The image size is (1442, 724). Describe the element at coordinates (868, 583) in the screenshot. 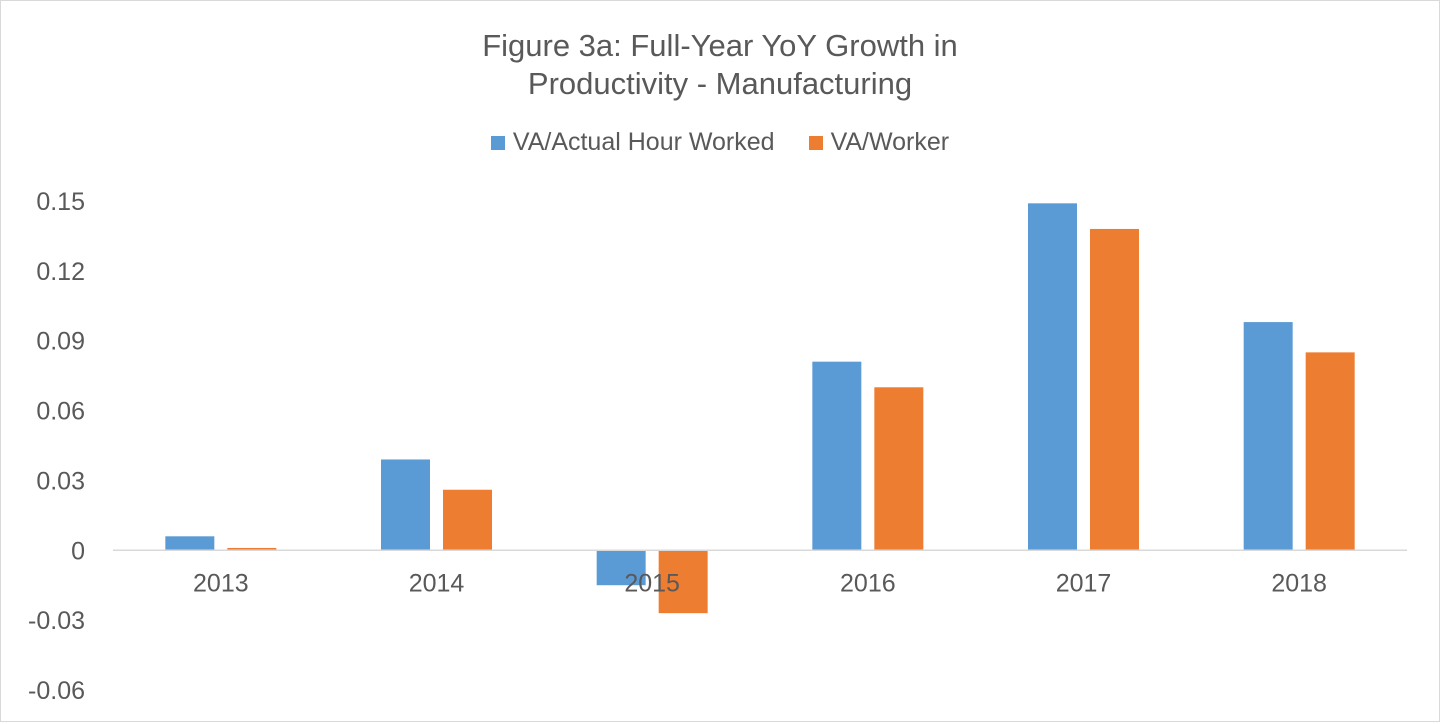

I see `x-tick-label: 2016` at that location.